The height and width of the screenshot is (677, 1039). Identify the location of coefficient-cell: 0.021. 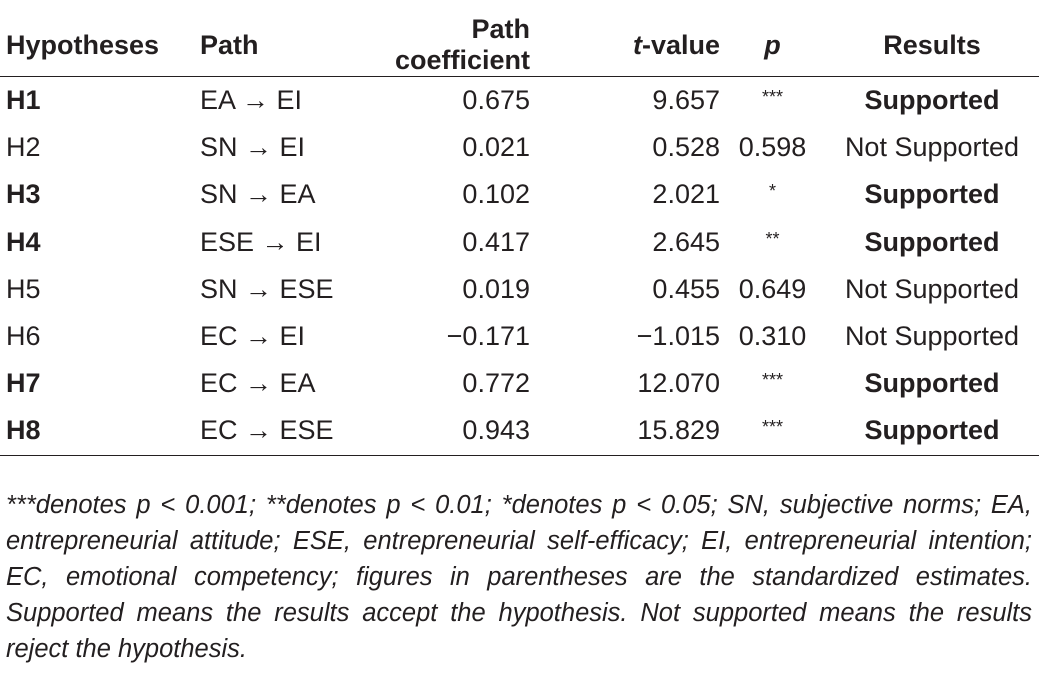
(496, 147).